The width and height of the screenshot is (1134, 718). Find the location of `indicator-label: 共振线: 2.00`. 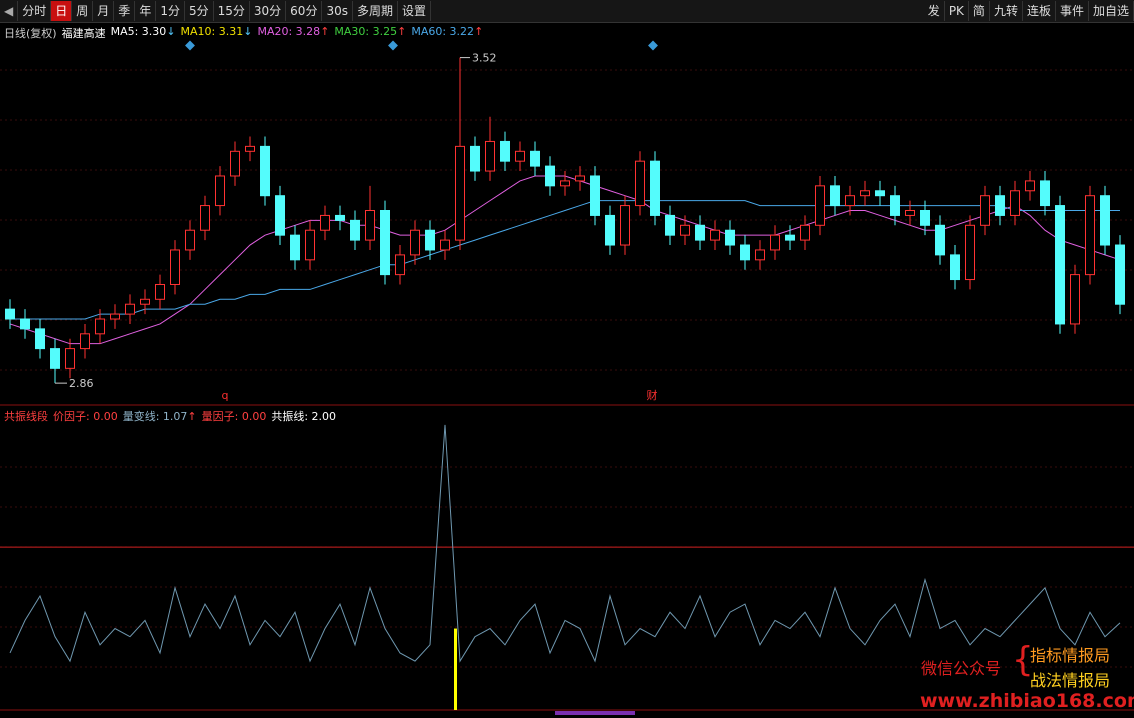

indicator-label: 共振线: 2.00 is located at coordinates (304, 416).